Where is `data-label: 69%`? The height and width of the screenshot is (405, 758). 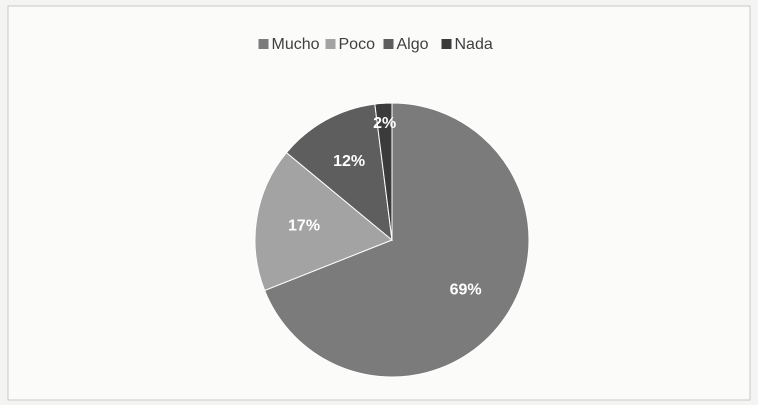 data-label: 69% is located at coordinates (466, 289).